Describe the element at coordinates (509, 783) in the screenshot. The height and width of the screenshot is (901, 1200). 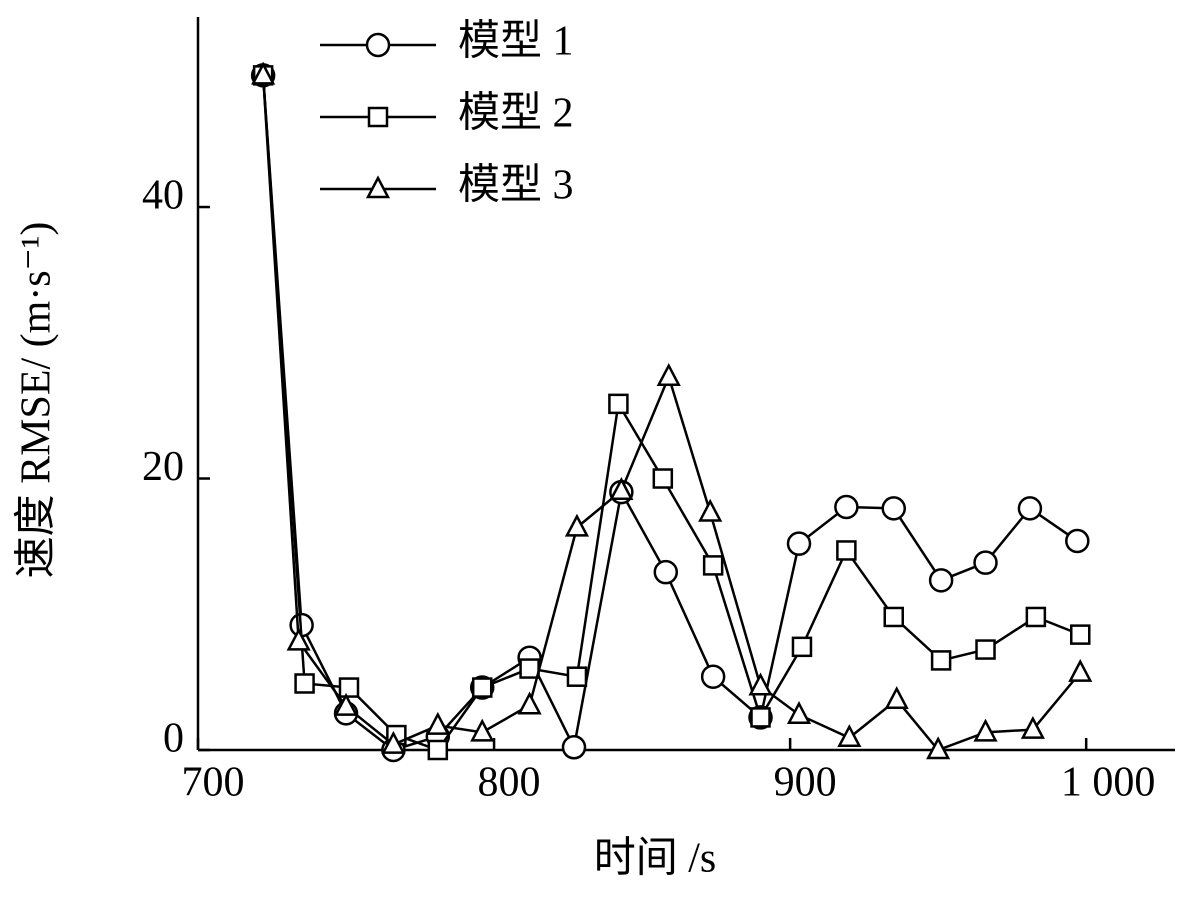
I see `x-tick-label: 800` at that location.